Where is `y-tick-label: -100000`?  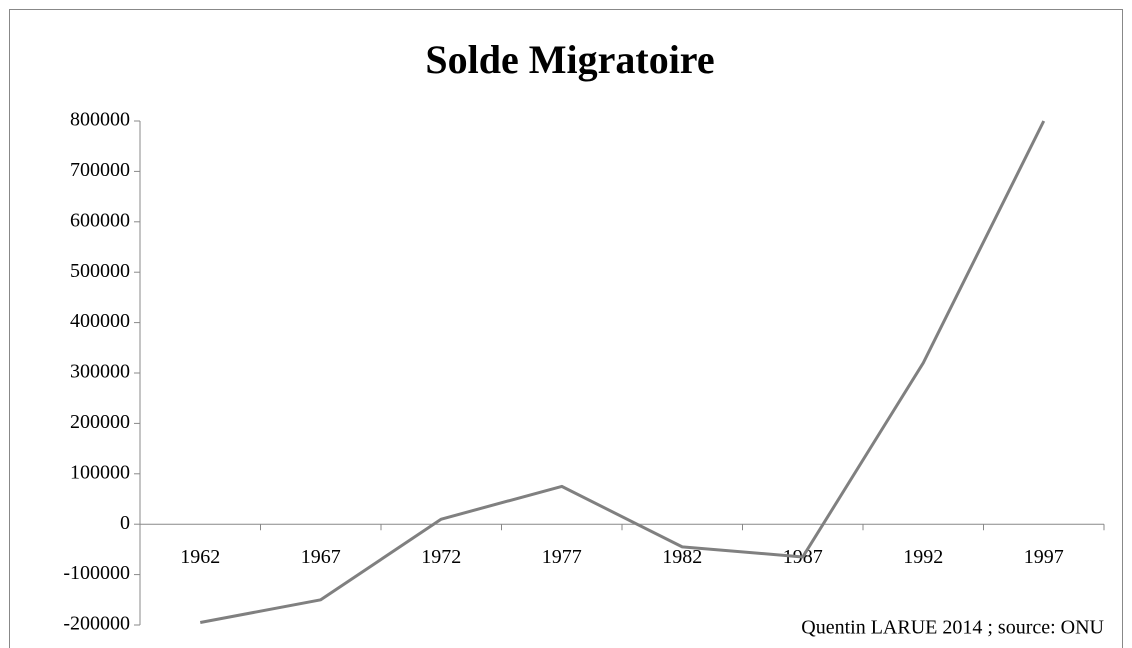
y-tick-label: -100000 is located at coordinates (96, 573).